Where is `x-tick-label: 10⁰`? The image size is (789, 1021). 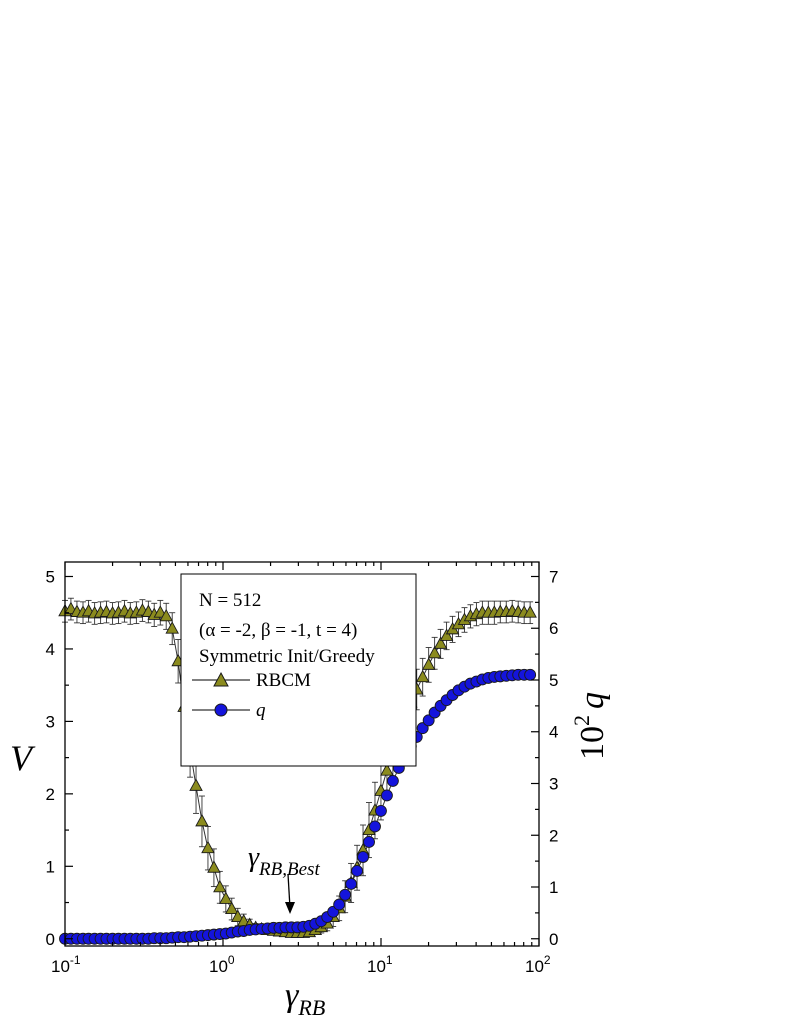
x-tick-label: 10⁰ is located at coordinates (222, 964).